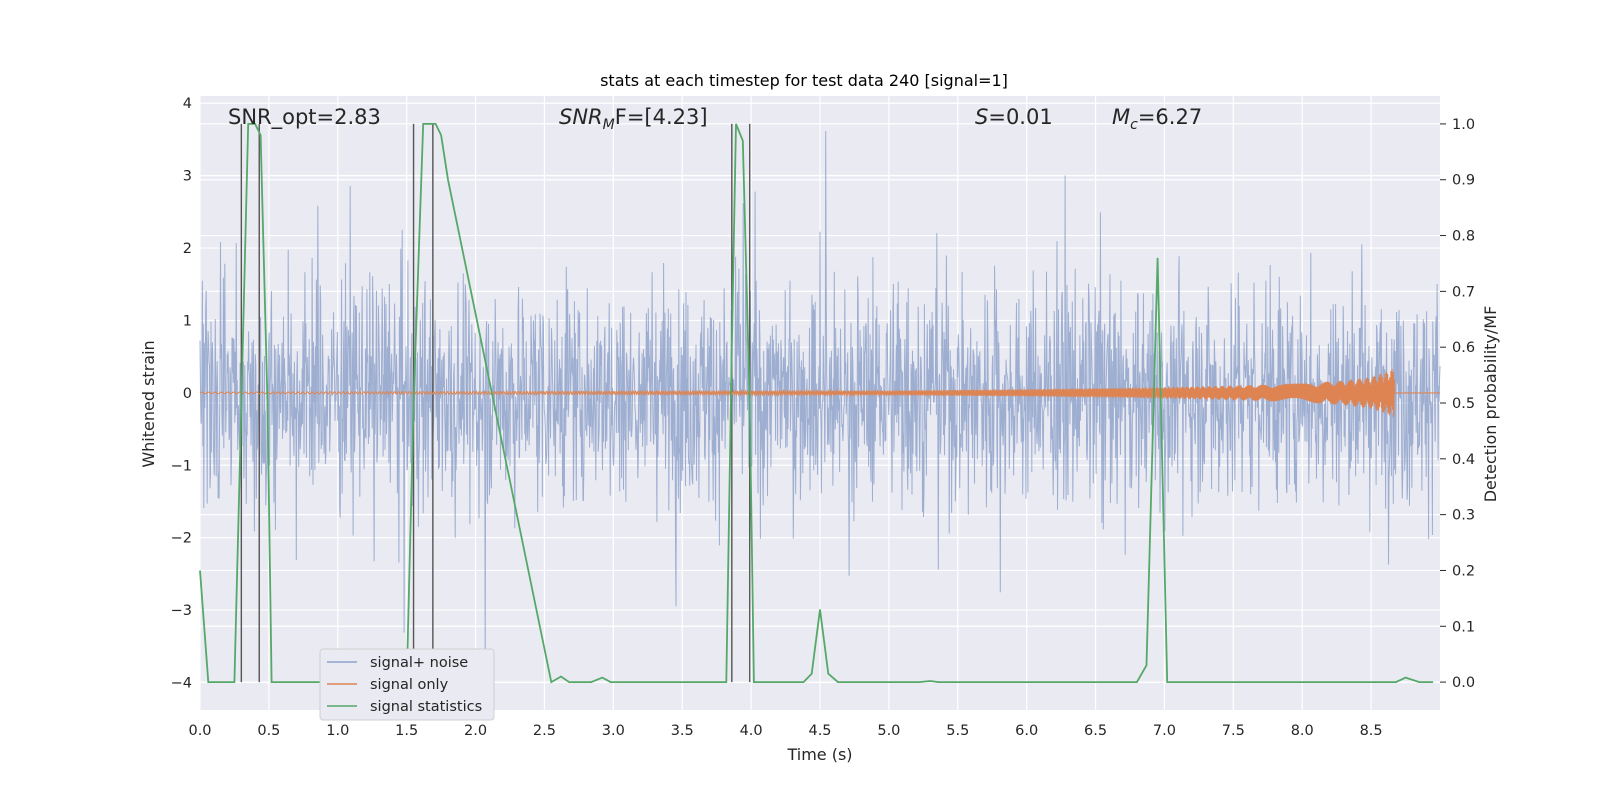  I want to click on y-tick-label: −4, so click(181, 683).